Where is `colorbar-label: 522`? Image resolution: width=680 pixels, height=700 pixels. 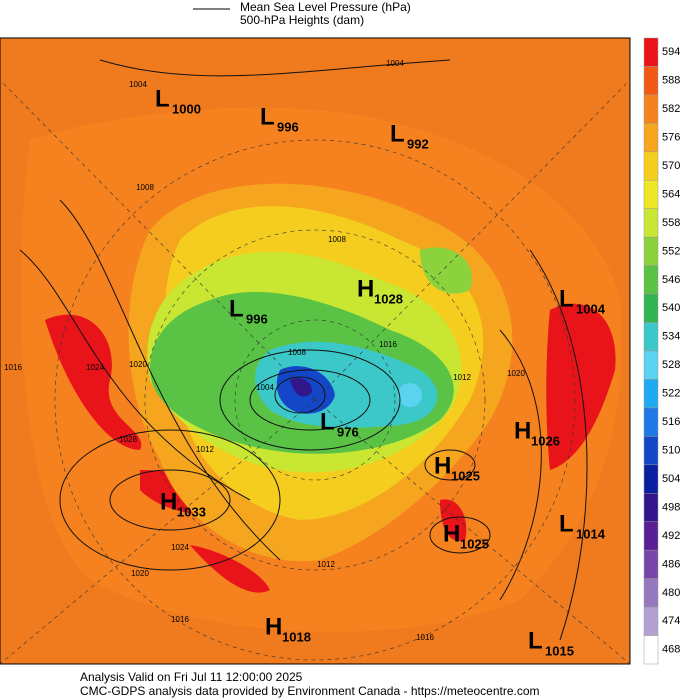 colorbar-label: 522 is located at coordinates (671, 394).